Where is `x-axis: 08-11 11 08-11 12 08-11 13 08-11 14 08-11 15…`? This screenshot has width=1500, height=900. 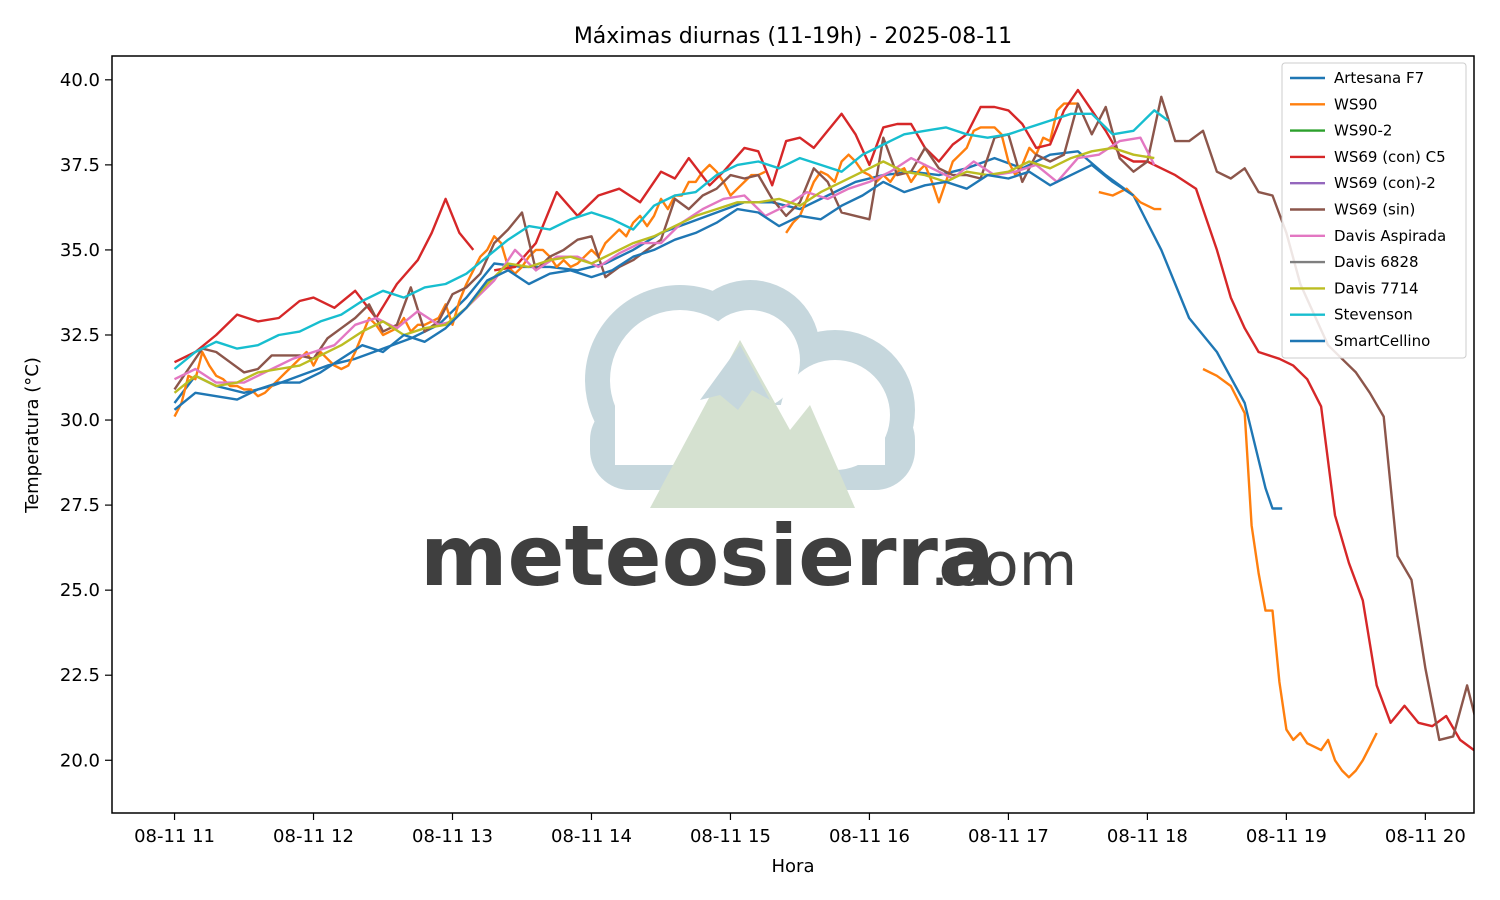 x-axis: 08-11 11 08-11 12 08-11 13 08-11 14 08-11 15… is located at coordinates (800, 830).